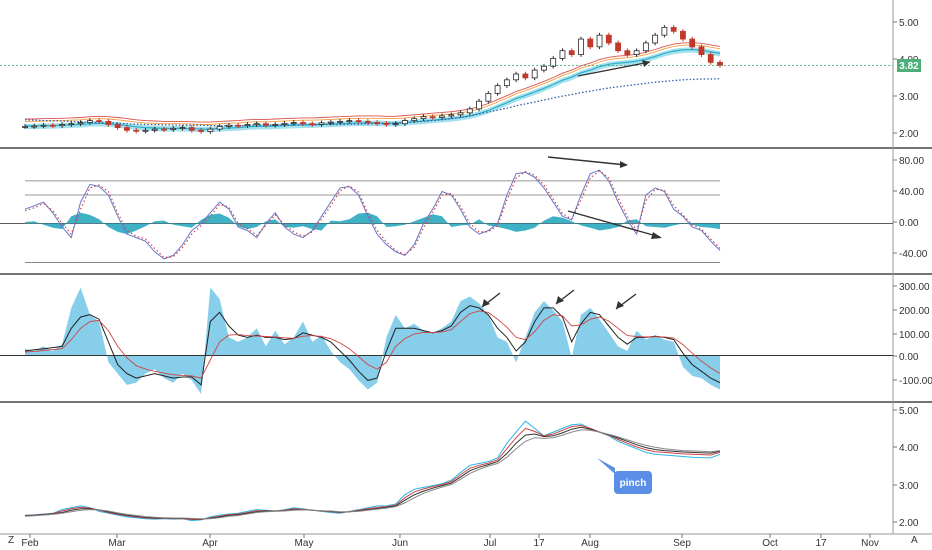 The image size is (932, 550). What do you see at coordinates (400, 543) in the screenshot?
I see `x-tick-label: Jun` at bounding box center [400, 543].